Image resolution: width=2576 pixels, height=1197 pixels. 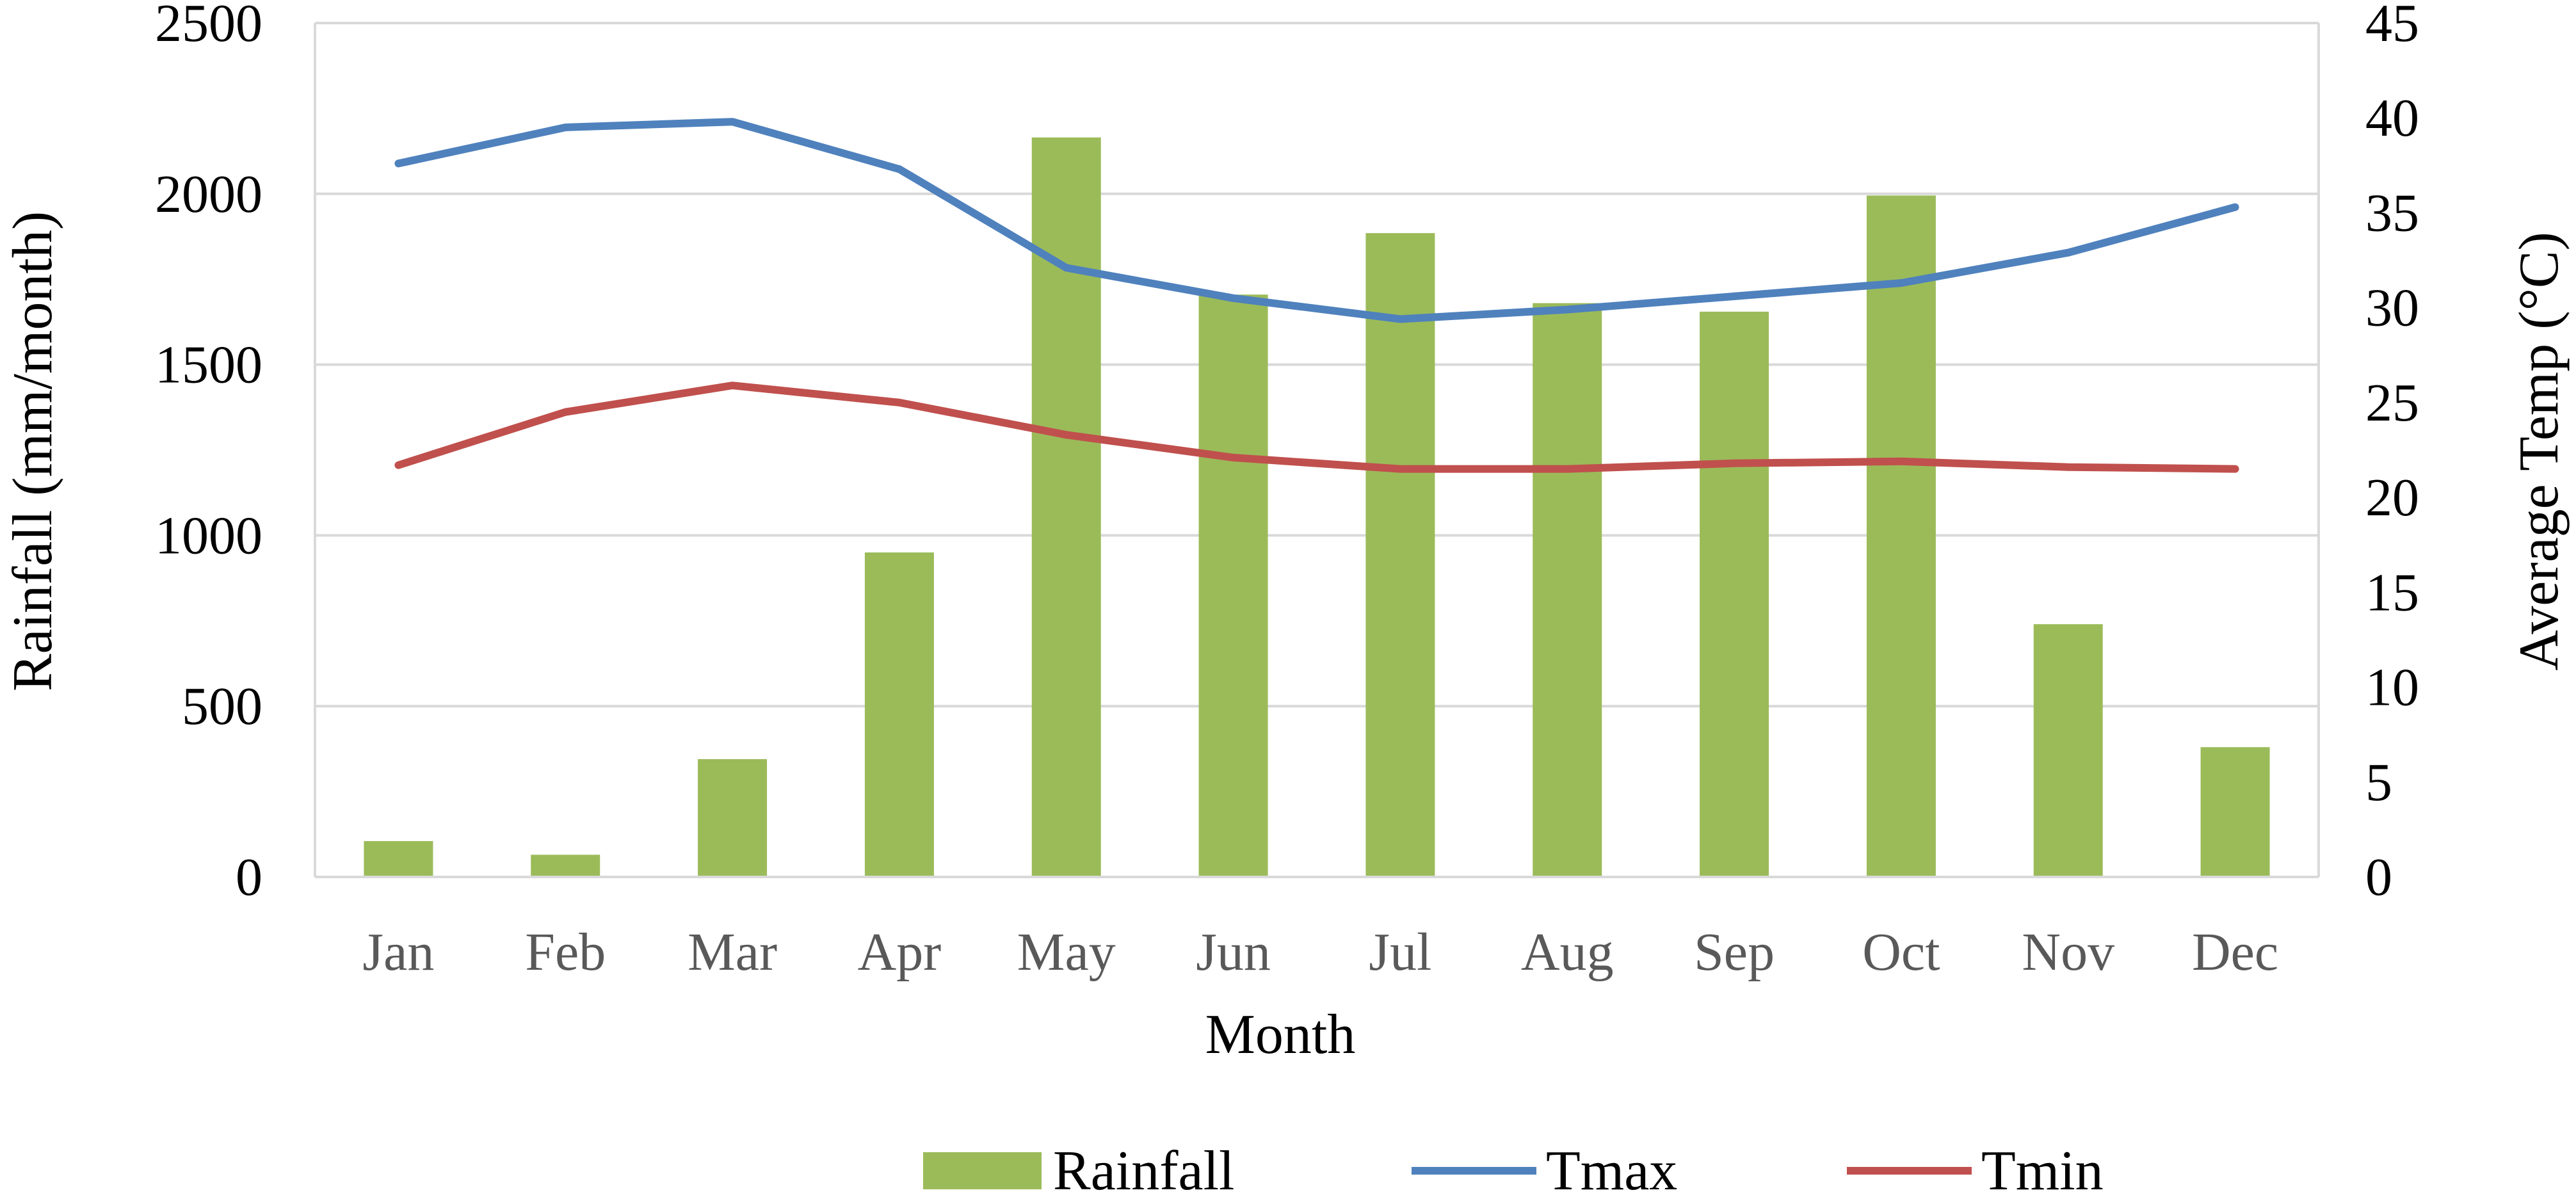 I want to click on line-tmin, so click(x=1316, y=428).